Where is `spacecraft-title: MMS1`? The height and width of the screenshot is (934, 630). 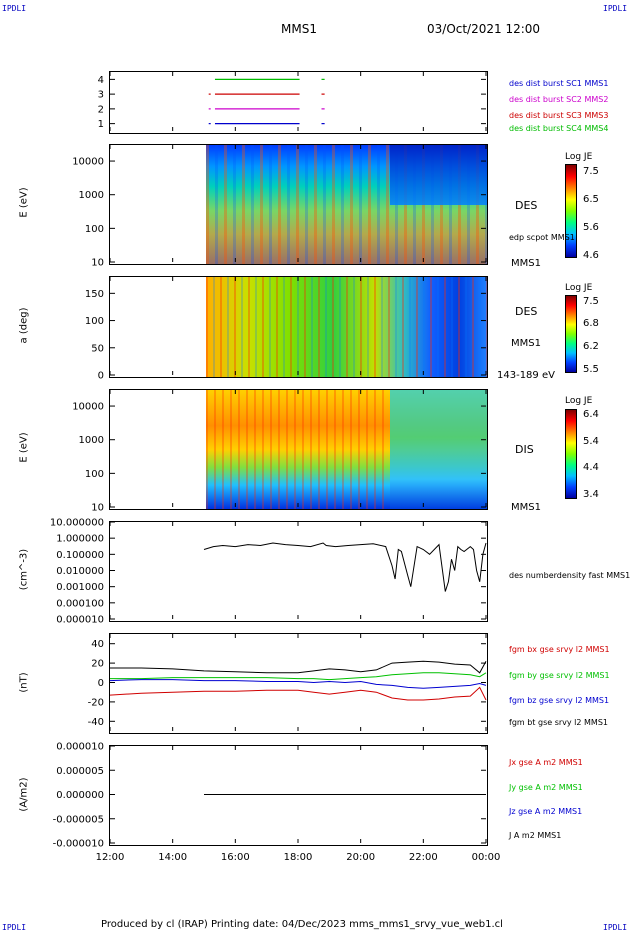
spacecraft-title: MMS1 is located at coordinates (299, 29).